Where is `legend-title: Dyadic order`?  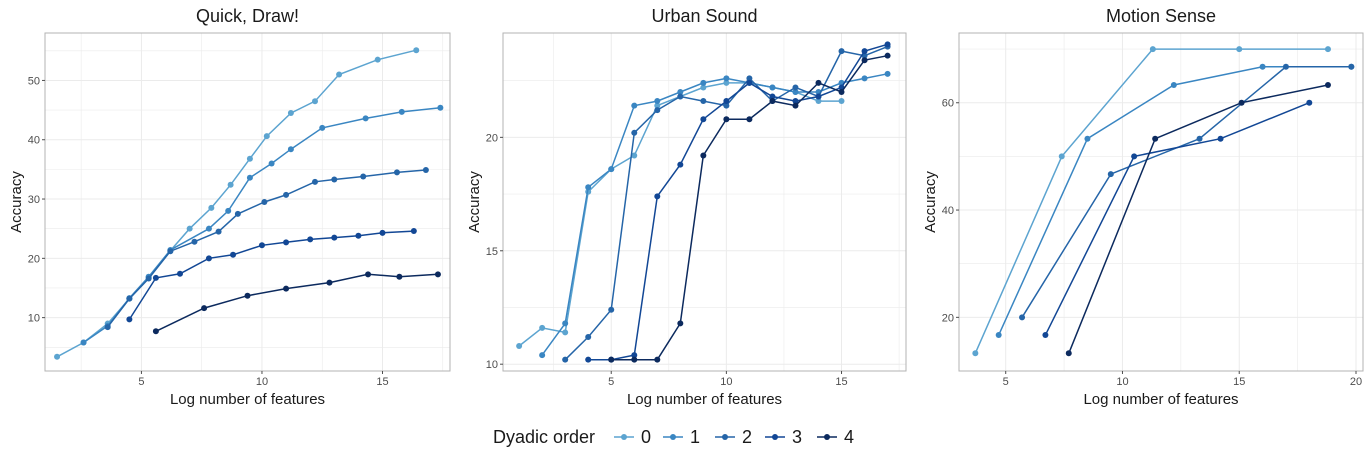
legend-title: Dyadic order is located at coordinates (544, 437).